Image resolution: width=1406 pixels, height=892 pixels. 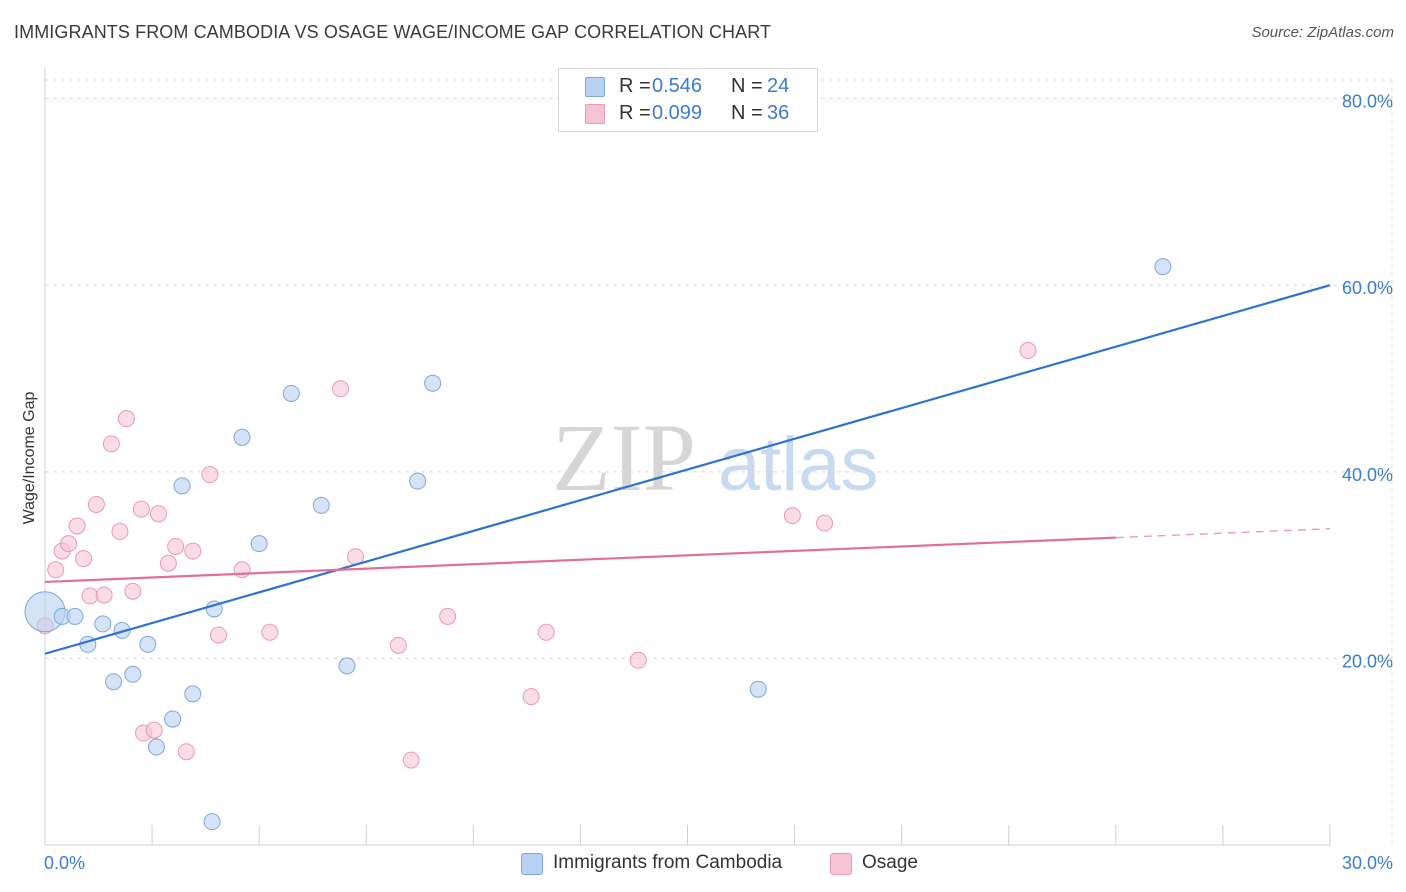 What do you see at coordinates (668, 862) in the screenshot?
I see `cambodia-legend-label: Immigrants from Cambodia` at bounding box center [668, 862].